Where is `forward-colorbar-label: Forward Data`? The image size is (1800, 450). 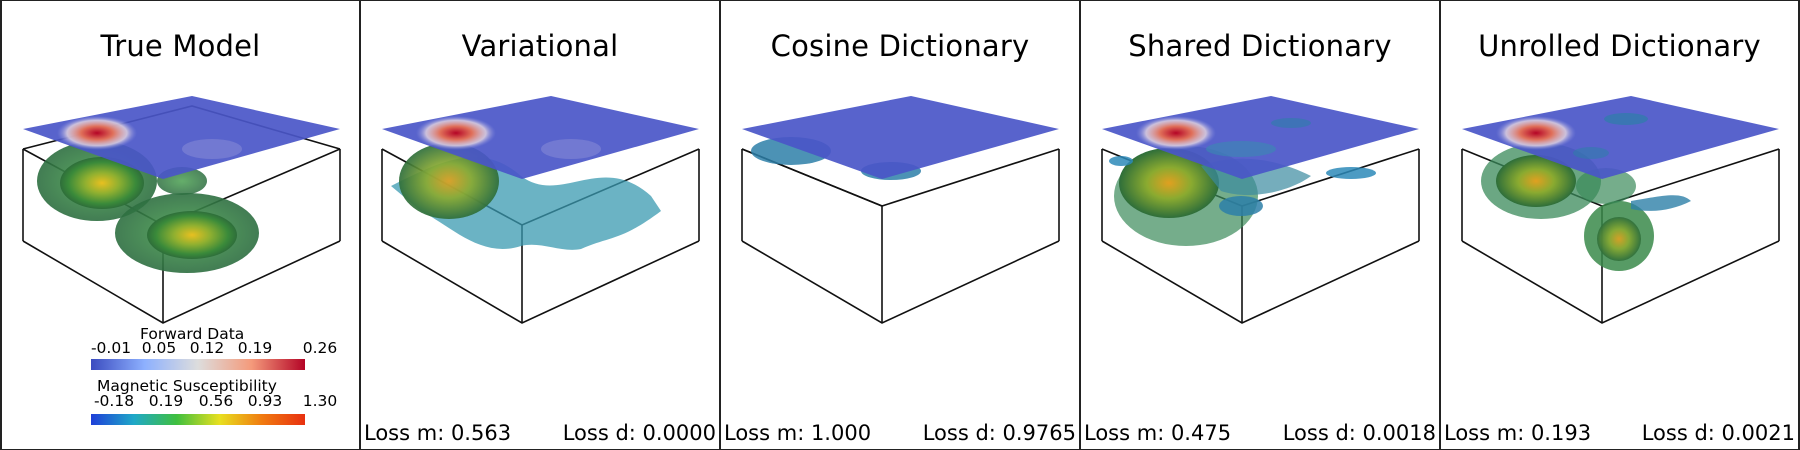 forward-colorbar-label: Forward Data is located at coordinates (192, 334).